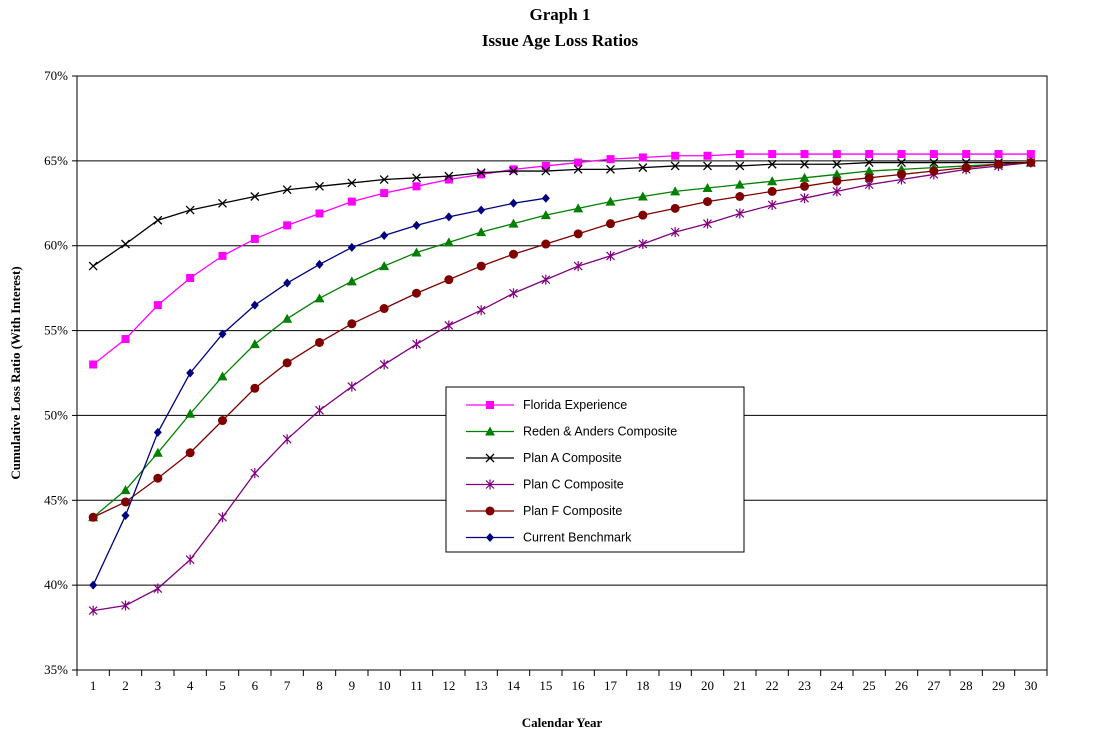 This screenshot has width=1095, height=735. What do you see at coordinates (56, 330) in the screenshot?
I see `y-tick-label: 55%` at bounding box center [56, 330].